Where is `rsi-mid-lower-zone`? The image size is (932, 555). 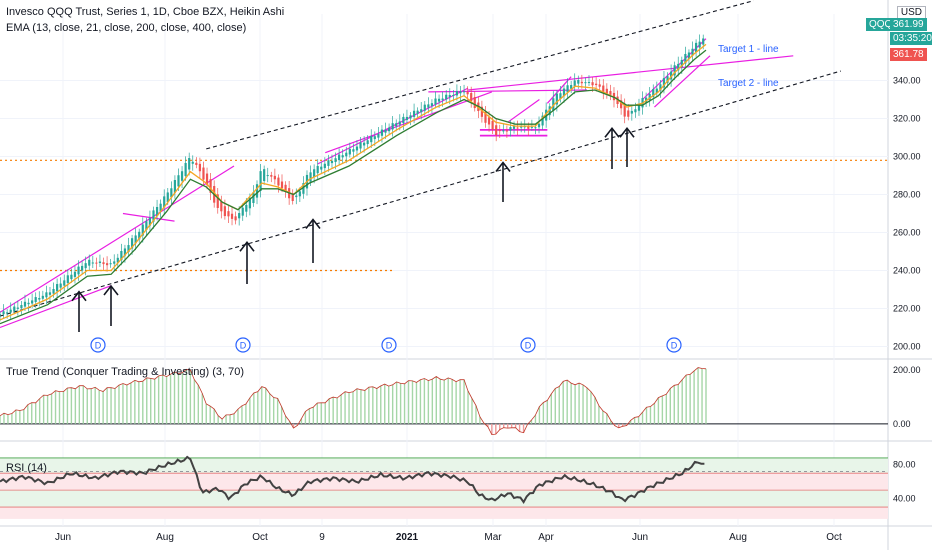 rsi-mid-lower-zone is located at coordinates (444, 499).